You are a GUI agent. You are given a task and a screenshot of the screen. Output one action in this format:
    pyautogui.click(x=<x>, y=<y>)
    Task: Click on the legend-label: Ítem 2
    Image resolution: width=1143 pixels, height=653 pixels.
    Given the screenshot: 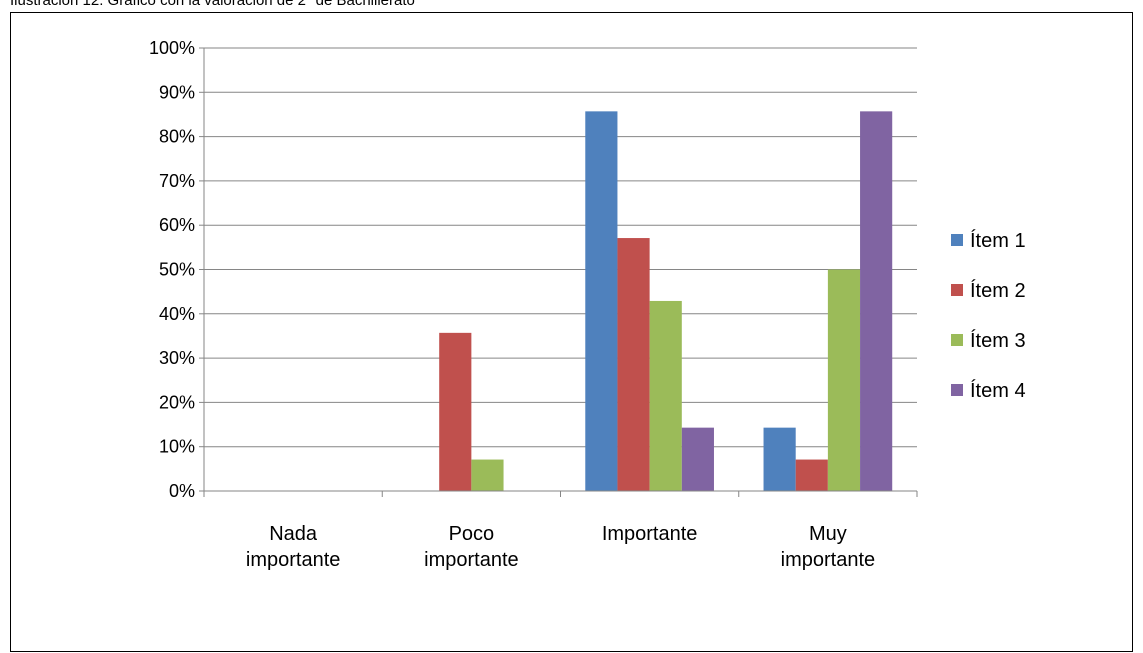 What is the action you would take?
    pyautogui.click(x=998, y=290)
    